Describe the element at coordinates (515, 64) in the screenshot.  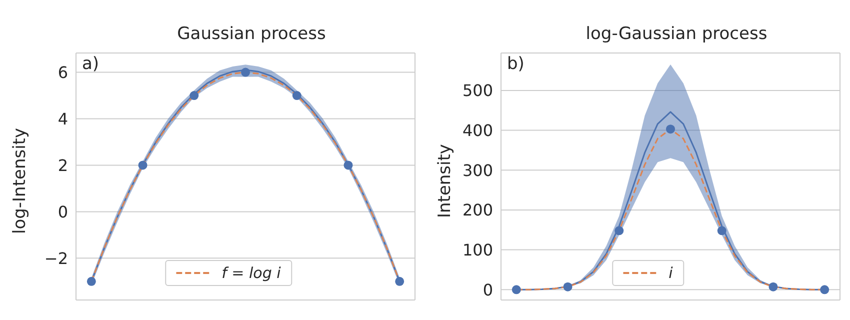
I see `annotation: b)` at that location.